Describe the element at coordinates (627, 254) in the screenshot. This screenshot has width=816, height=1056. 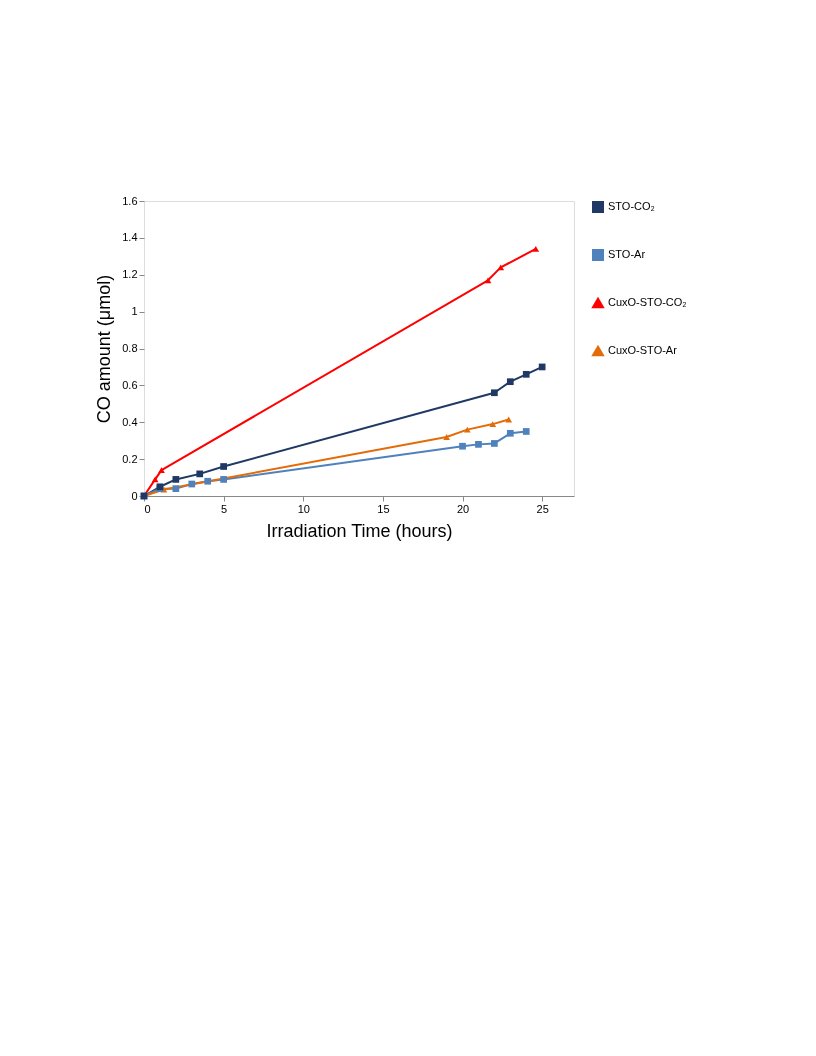
I see `legend-label: STO-Ar` at that location.